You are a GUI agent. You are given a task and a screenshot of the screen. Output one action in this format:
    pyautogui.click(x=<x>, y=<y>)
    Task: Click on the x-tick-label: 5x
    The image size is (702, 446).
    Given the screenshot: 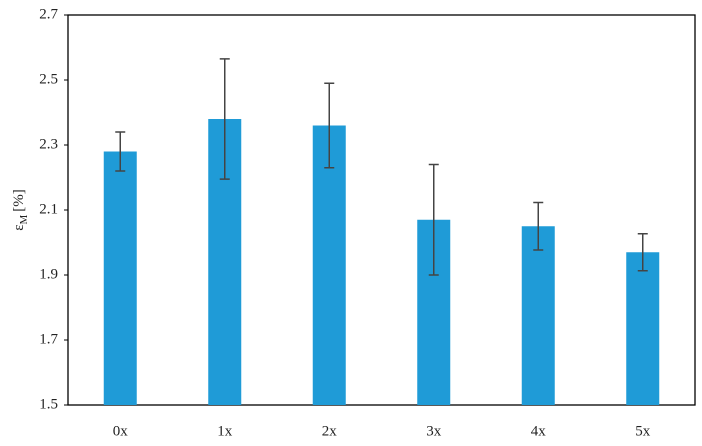 What is the action you would take?
    pyautogui.click(x=643, y=431)
    